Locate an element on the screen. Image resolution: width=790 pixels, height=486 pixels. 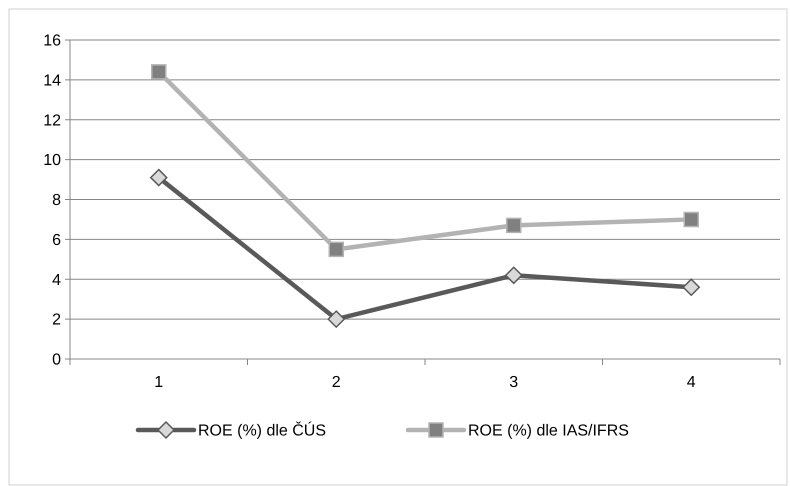
y-tick-label: 16 is located at coordinates (52, 41).